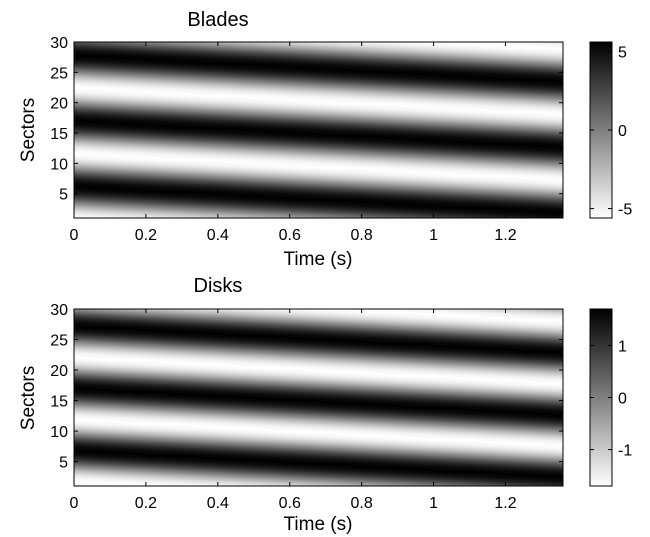 This screenshot has height=537, width=650. I want to click on colorbar-tick-label: -1, so click(625, 451).